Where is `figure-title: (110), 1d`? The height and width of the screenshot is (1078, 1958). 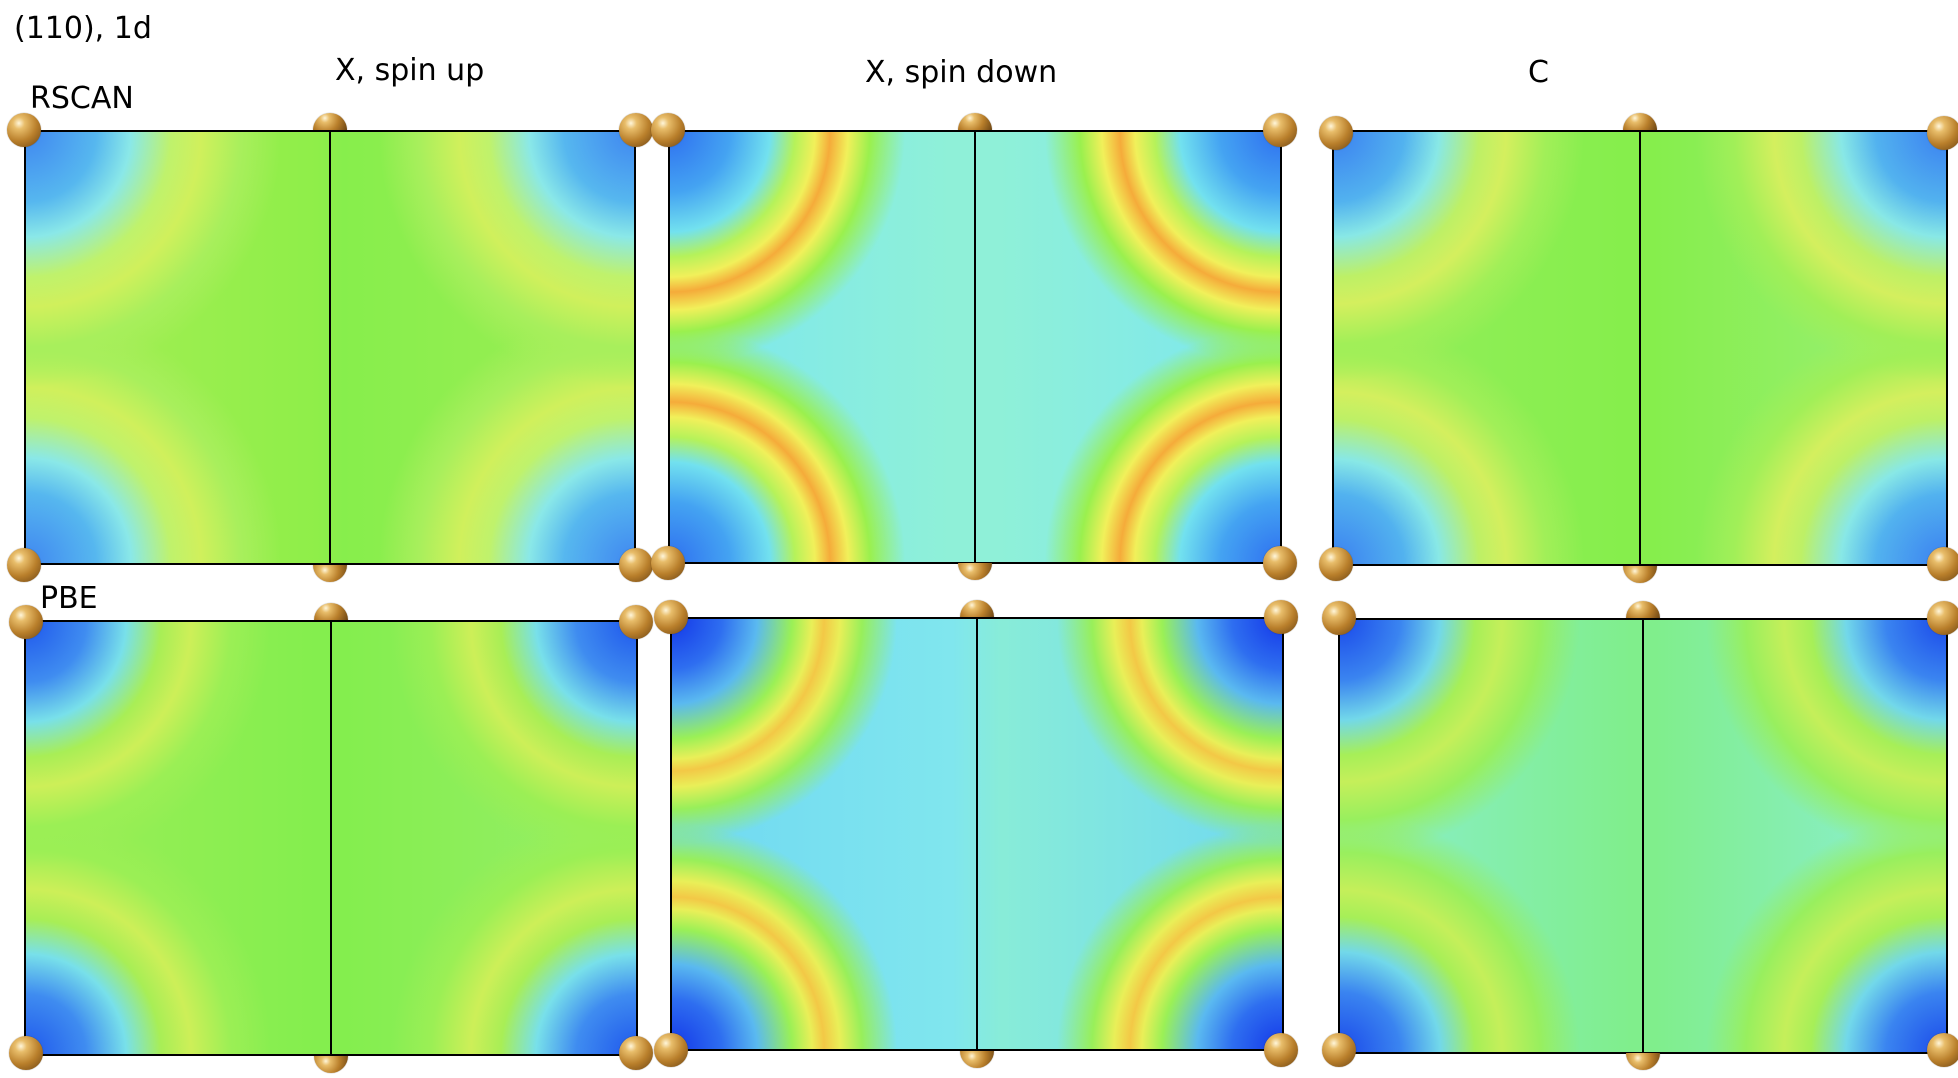 figure-title: (110), 1d is located at coordinates (83, 28).